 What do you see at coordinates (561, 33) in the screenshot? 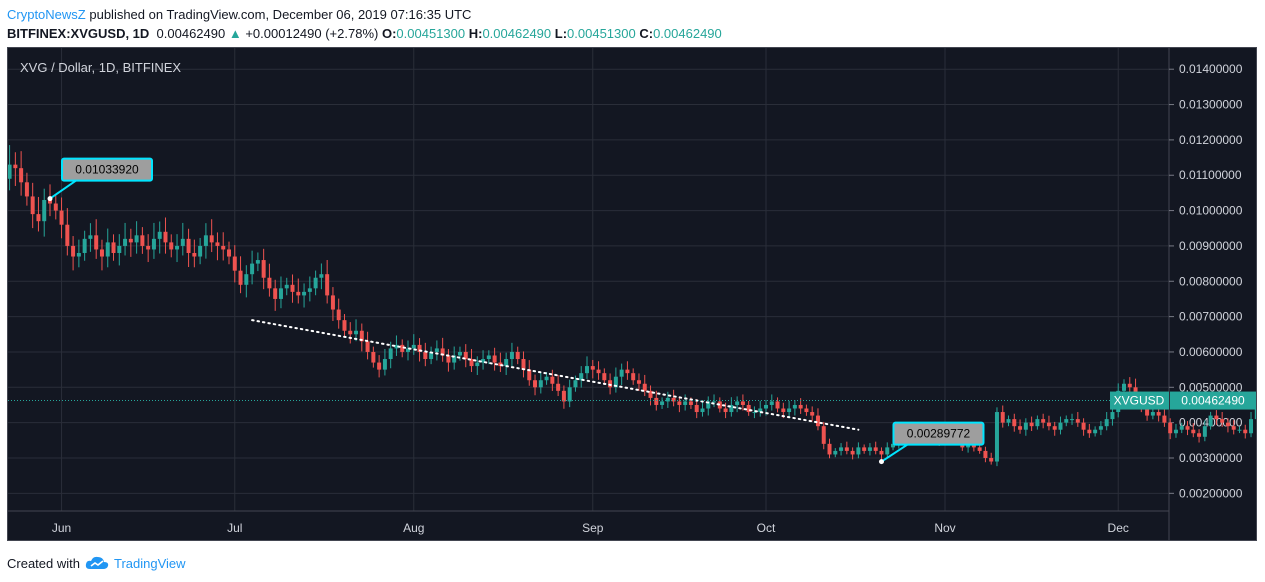
I see `low-label: L:` at bounding box center [561, 33].